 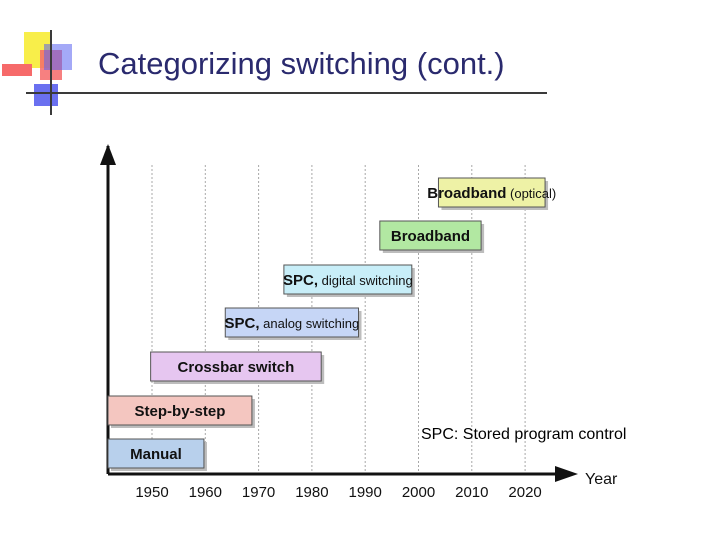 I want to click on x-tick-label: 1960, so click(x=205, y=492).